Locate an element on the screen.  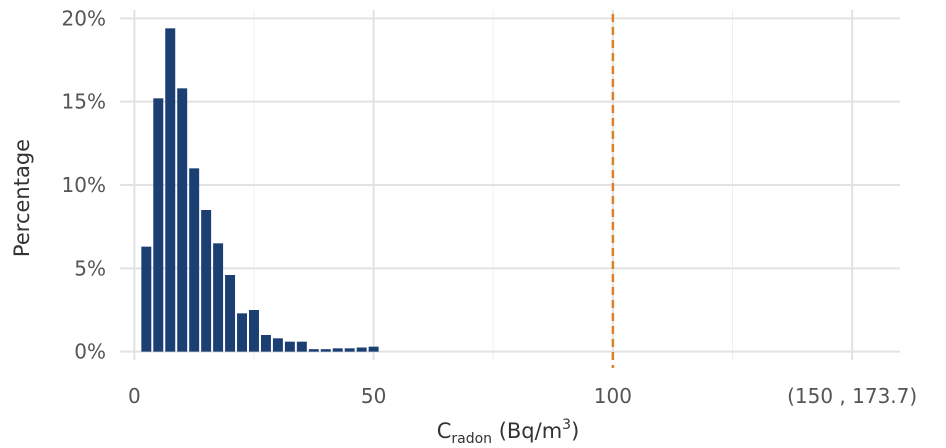
x-tick-label-1: 50 is located at coordinates (373, 396).